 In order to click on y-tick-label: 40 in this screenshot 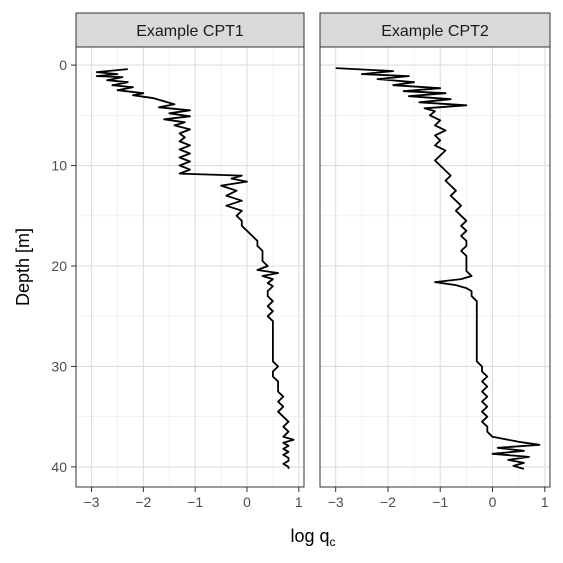, I will do `click(59, 467)`.